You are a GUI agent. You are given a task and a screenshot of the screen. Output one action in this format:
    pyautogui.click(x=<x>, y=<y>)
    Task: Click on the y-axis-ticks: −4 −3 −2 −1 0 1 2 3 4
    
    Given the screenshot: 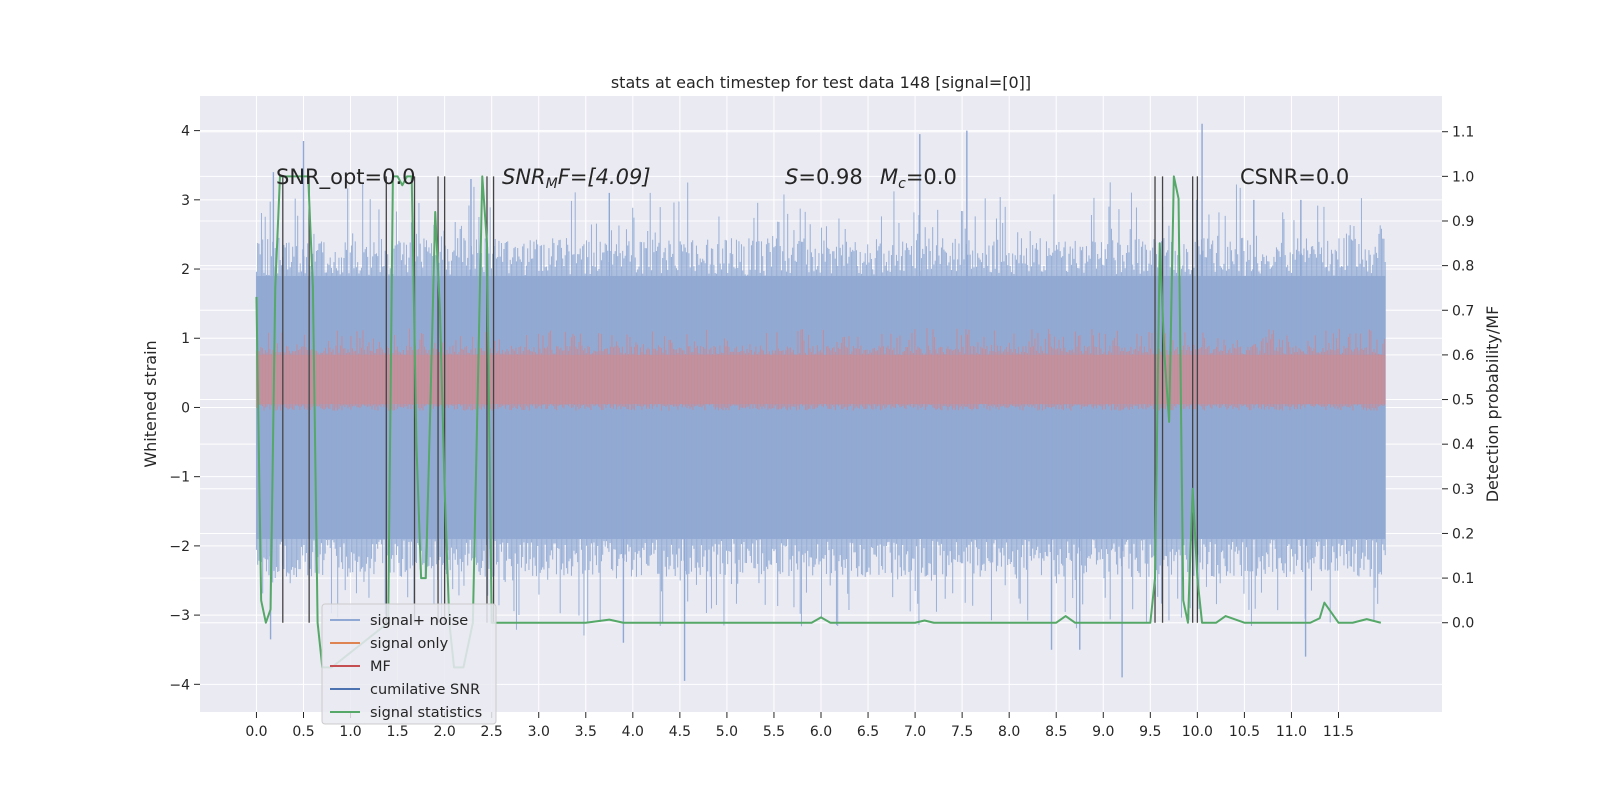 What is the action you would take?
    pyautogui.click(x=184, y=408)
    